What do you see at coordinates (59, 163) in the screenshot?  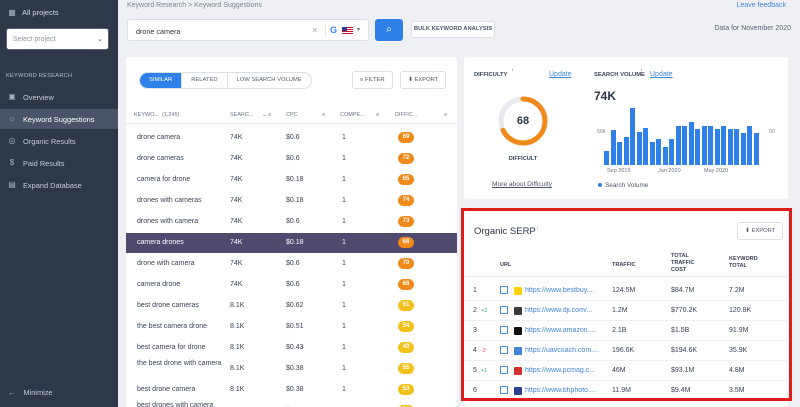 I see `sidebar-item-paid-results: $ Paid Results` at bounding box center [59, 163].